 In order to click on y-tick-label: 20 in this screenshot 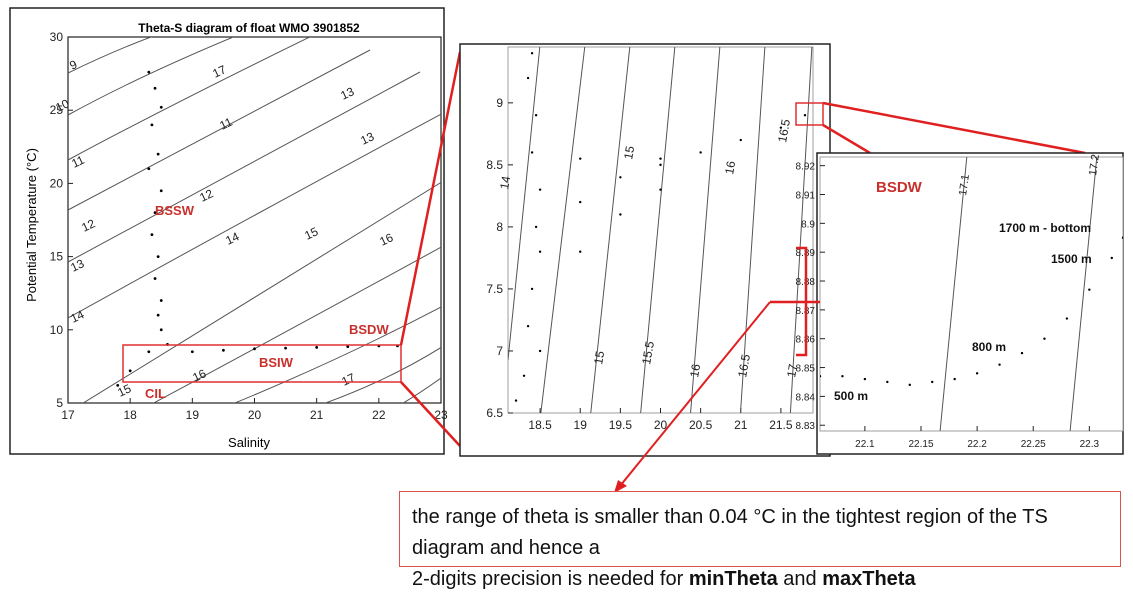, I will do `click(57, 183)`.